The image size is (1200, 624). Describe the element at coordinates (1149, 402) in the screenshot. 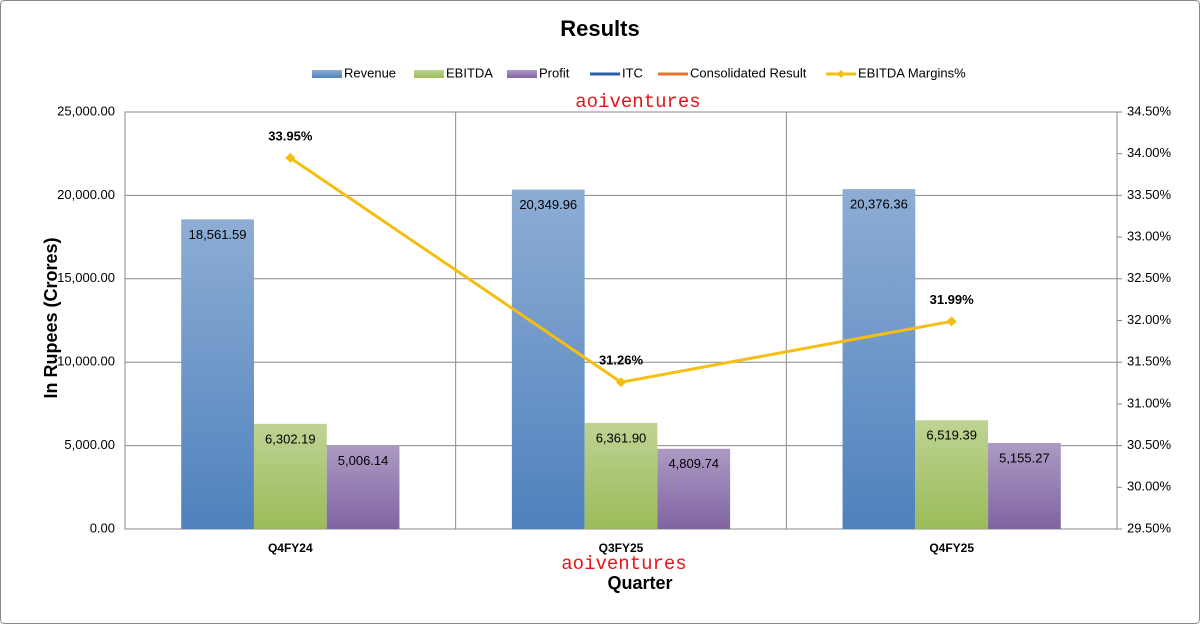

I see `y2-tick-label: 31.00%` at that location.